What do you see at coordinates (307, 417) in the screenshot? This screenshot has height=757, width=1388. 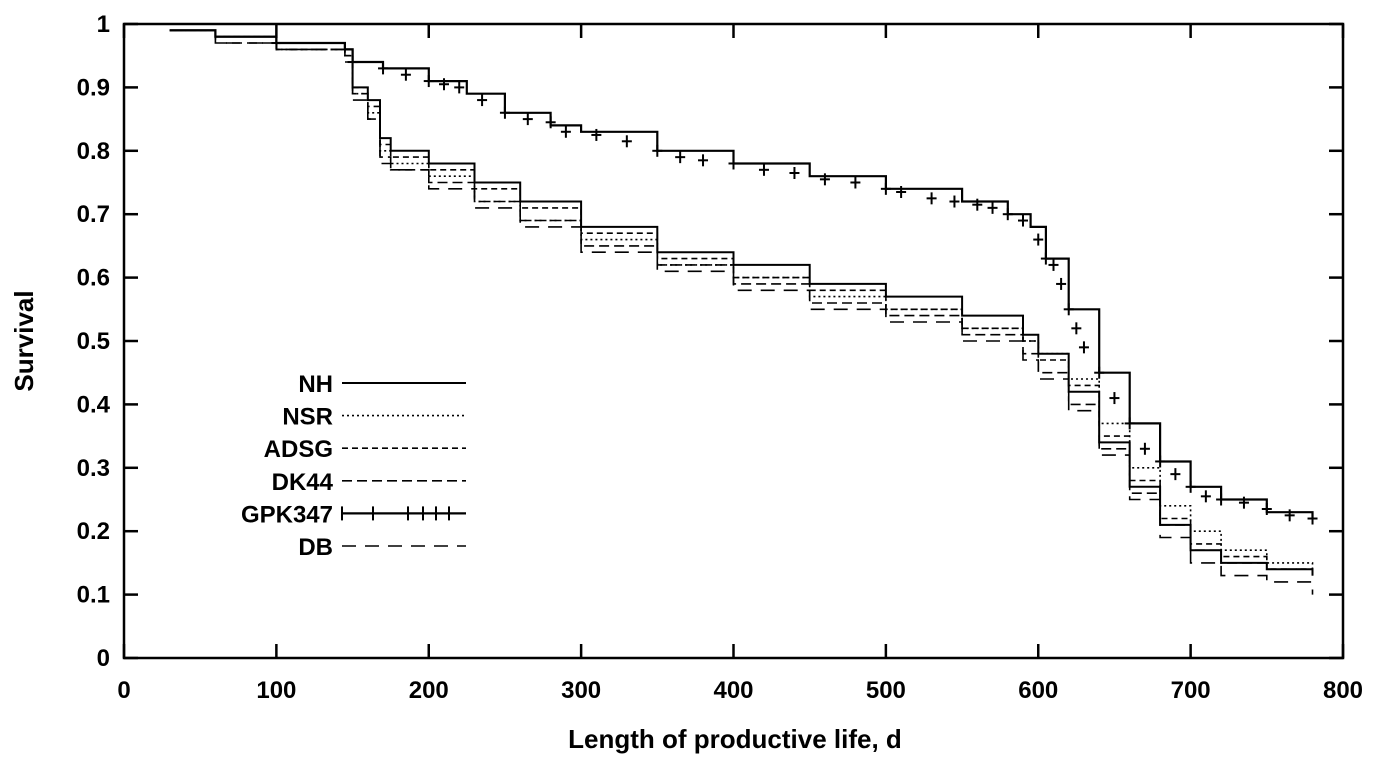 I see `legend-label-nsr: NSR` at bounding box center [307, 417].